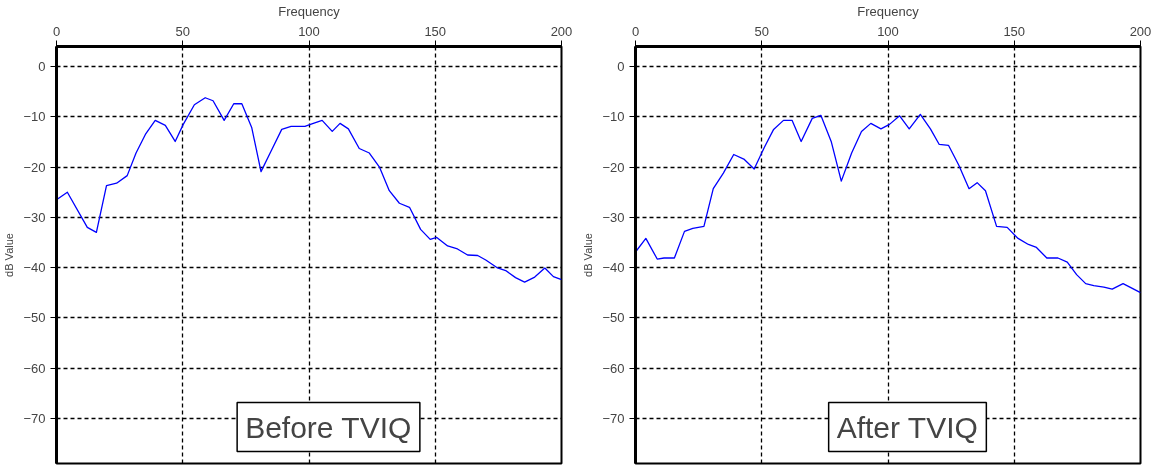 The width and height of the screenshot is (1159, 470). What do you see at coordinates (328, 427) in the screenshot?
I see `annotation: Before TVIQ` at bounding box center [328, 427].